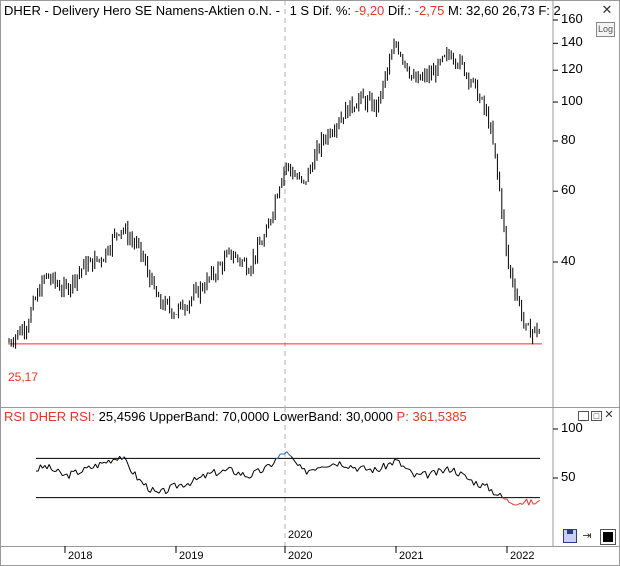  Describe the element at coordinates (583, 416) in the screenshot. I see `minimize-rsi-button: _` at that location.